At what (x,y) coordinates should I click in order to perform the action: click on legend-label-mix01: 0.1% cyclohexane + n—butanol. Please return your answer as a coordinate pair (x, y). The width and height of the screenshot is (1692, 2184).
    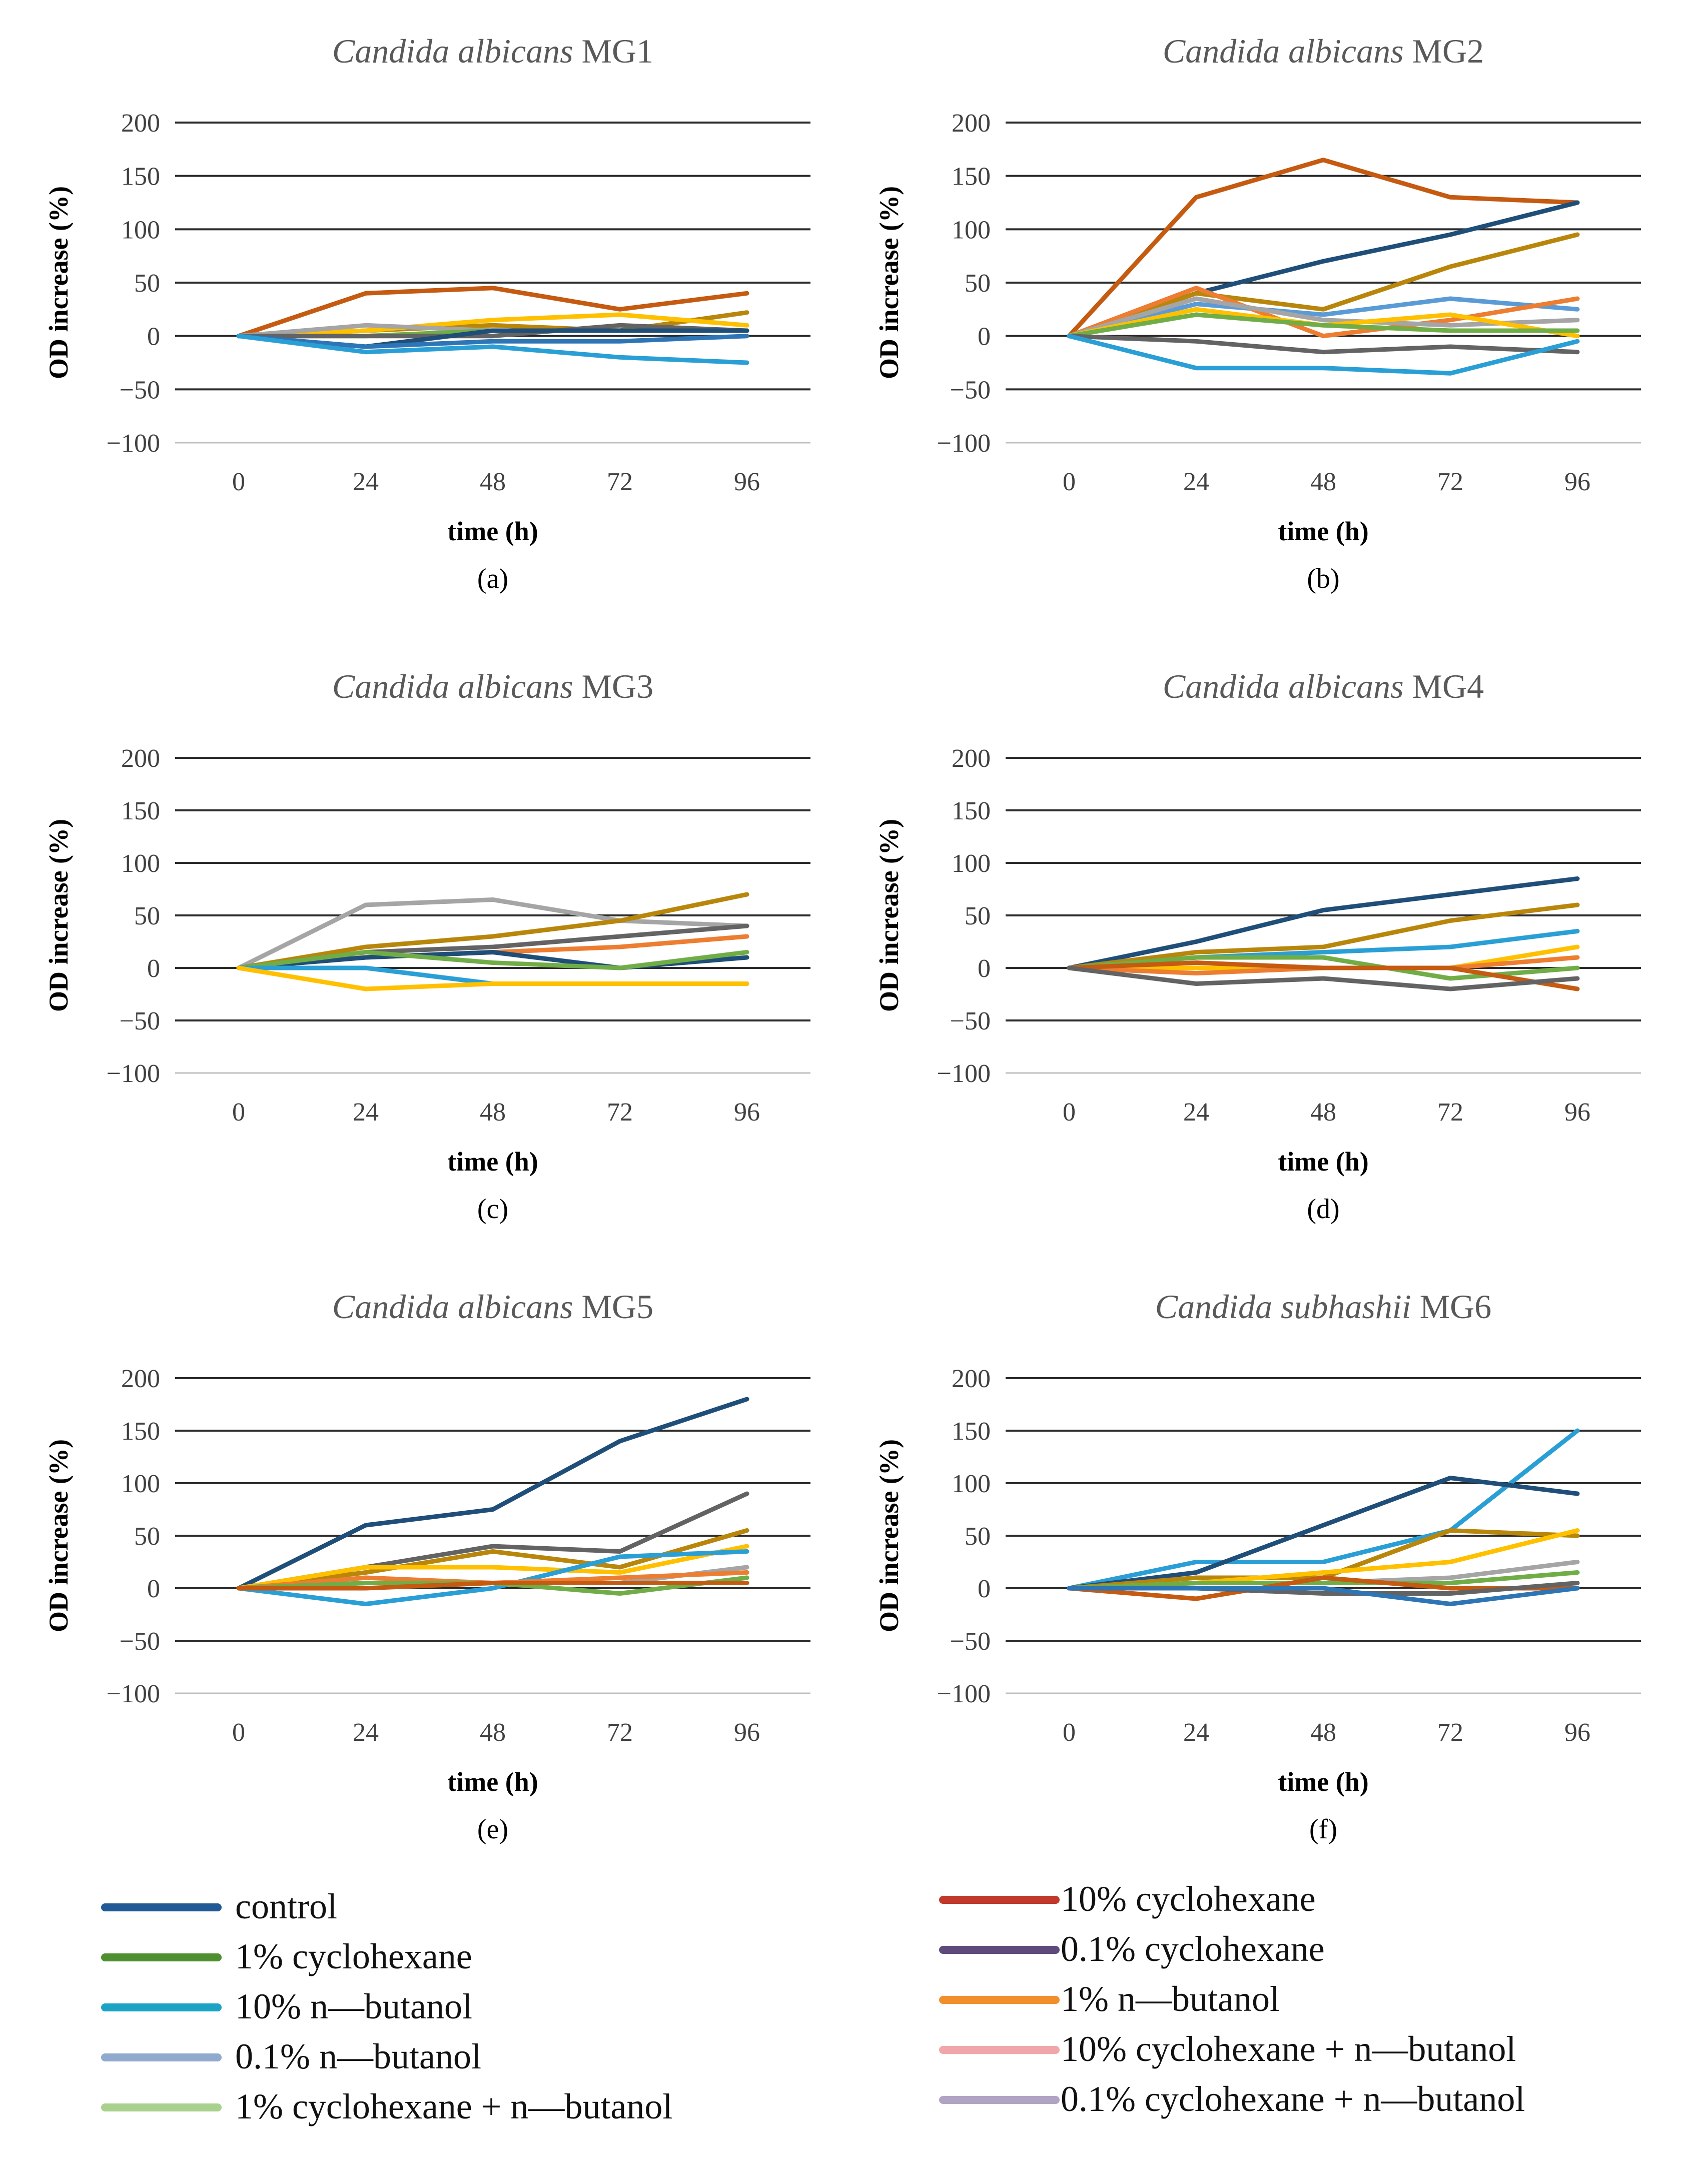
    Looking at the image, I should click on (1293, 2099).